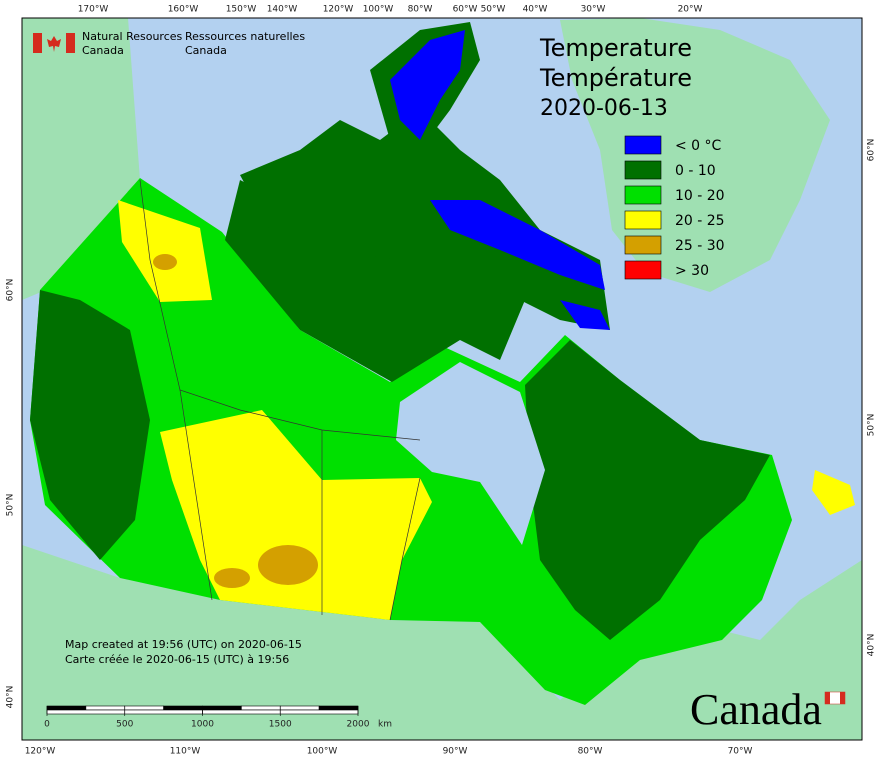 The width and height of the screenshot is (880, 760). I want to click on legend-label: < 0 °C, so click(698, 146).